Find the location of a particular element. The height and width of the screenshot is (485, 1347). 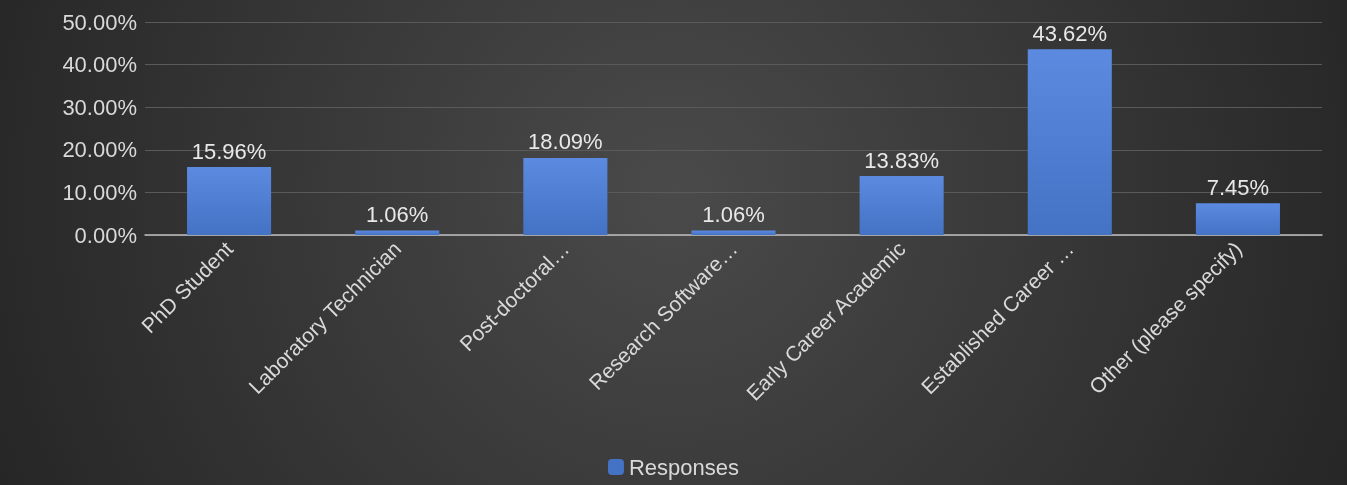

y-tick-label: 0.00% is located at coordinates (105, 235).